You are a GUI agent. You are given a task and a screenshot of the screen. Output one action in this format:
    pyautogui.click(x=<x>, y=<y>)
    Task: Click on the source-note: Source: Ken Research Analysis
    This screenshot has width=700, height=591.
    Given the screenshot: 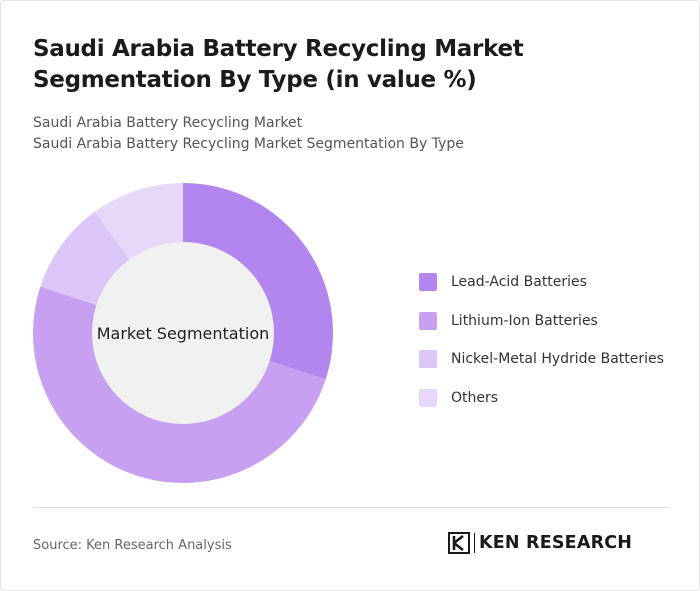 What is the action you would take?
    pyautogui.click(x=132, y=545)
    